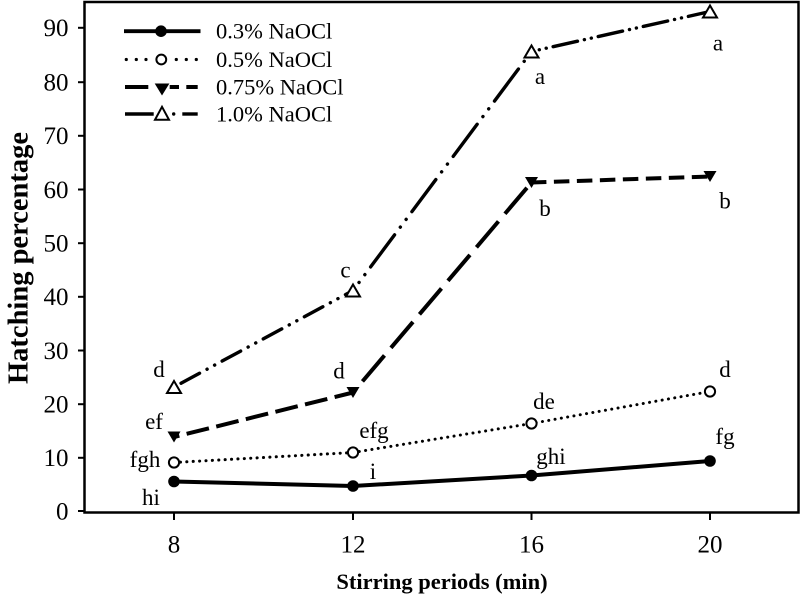  I want to click on svg-text: 90, so click(56, 28).